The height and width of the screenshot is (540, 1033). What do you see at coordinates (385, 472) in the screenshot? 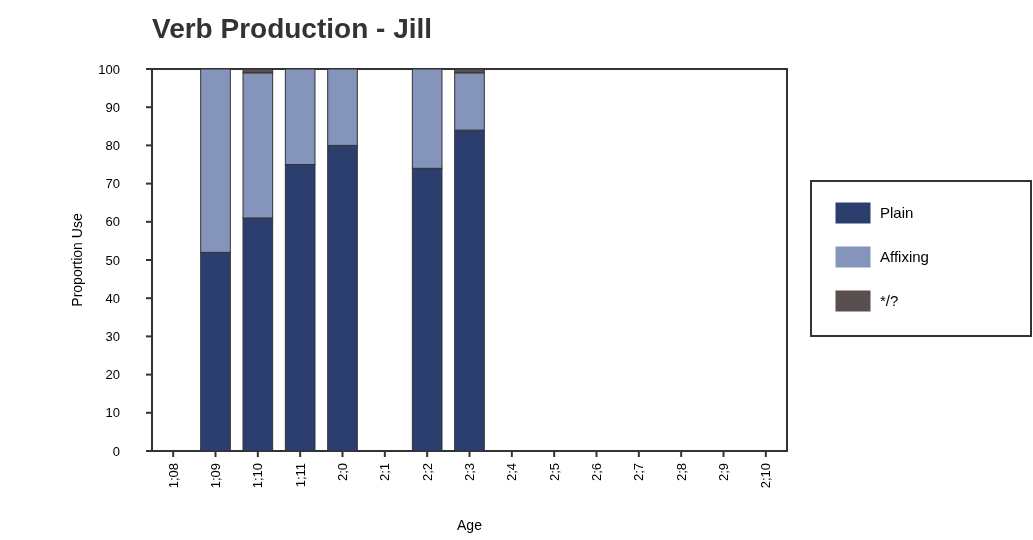
I see `x-tick-label: 2;1` at bounding box center [385, 472].